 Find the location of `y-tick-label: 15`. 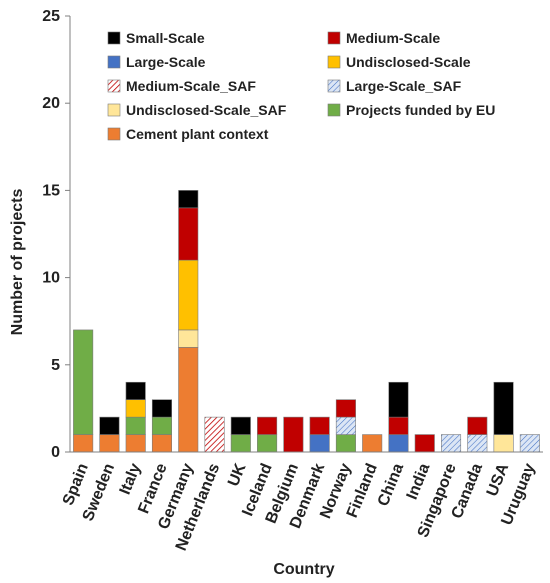

y-tick-label: 15 is located at coordinates (51, 190).